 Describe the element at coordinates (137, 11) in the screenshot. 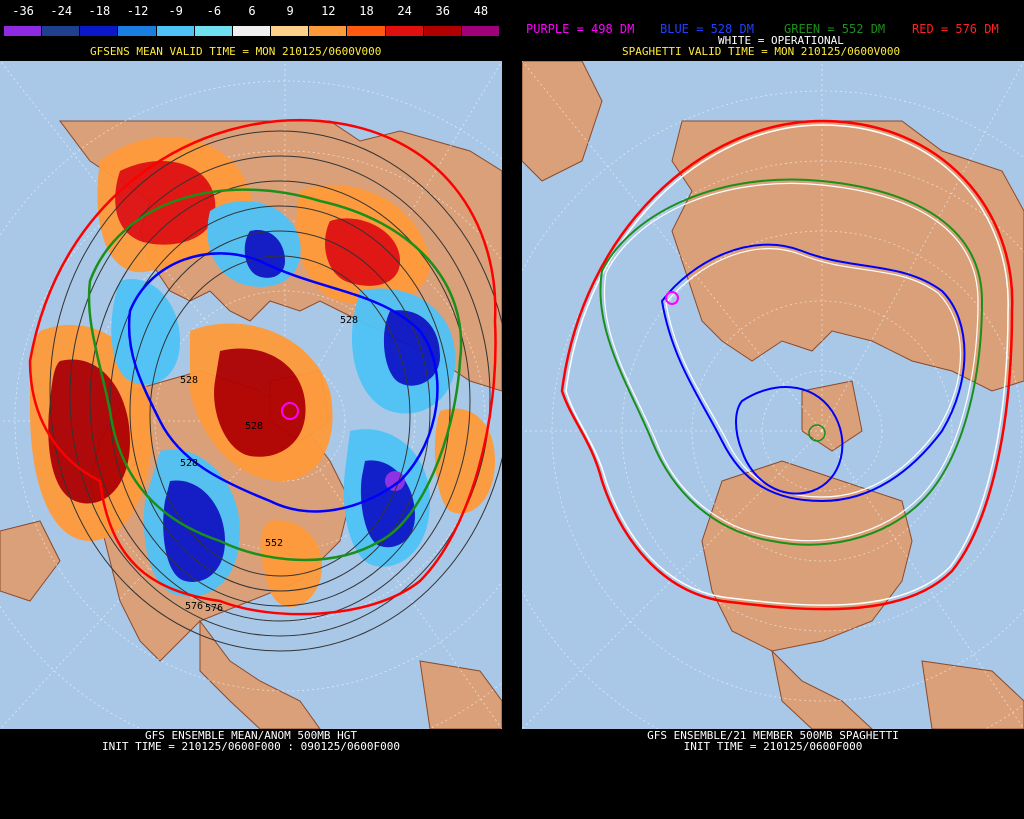

I see `legend-label: -12` at that location.